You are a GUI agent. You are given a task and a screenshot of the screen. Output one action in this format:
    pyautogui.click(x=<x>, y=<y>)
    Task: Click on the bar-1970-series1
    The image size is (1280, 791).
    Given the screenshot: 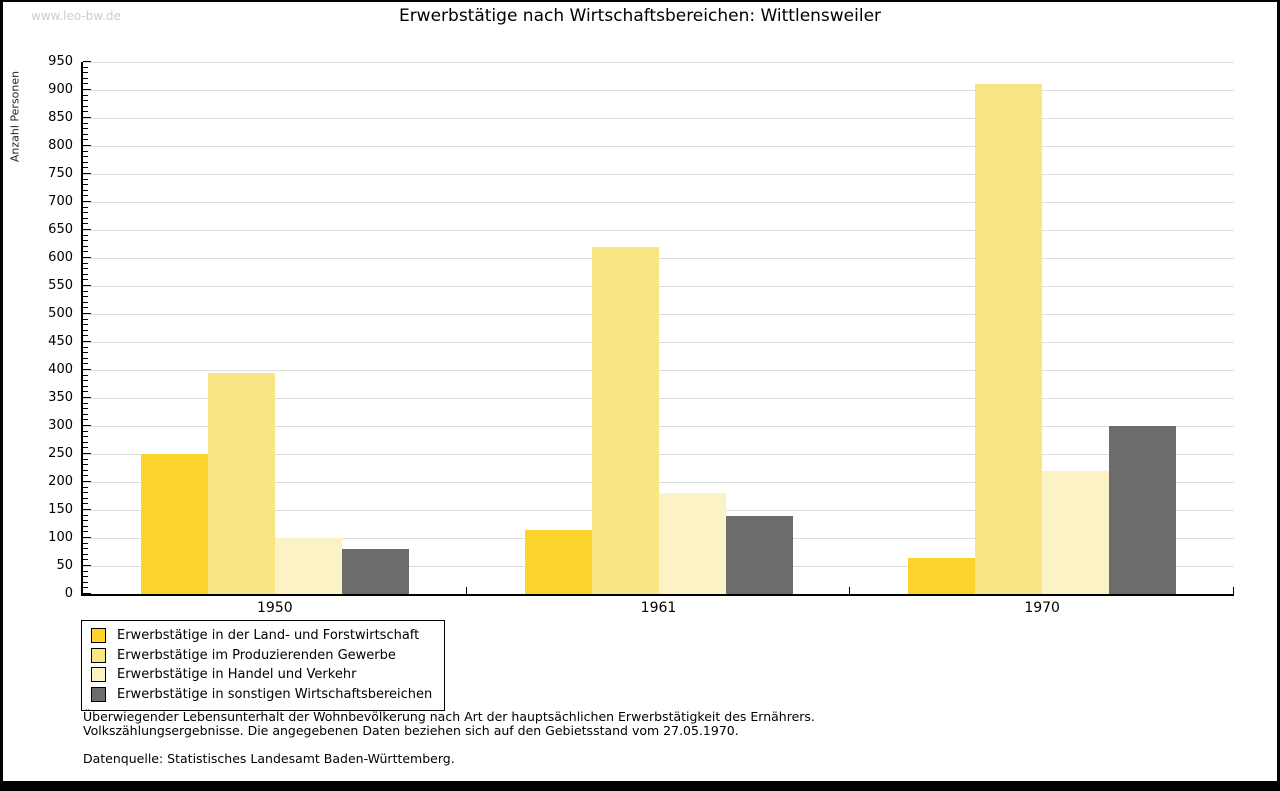 What is the action you would take?
    pyautogui.click(x=942, y=575)
    